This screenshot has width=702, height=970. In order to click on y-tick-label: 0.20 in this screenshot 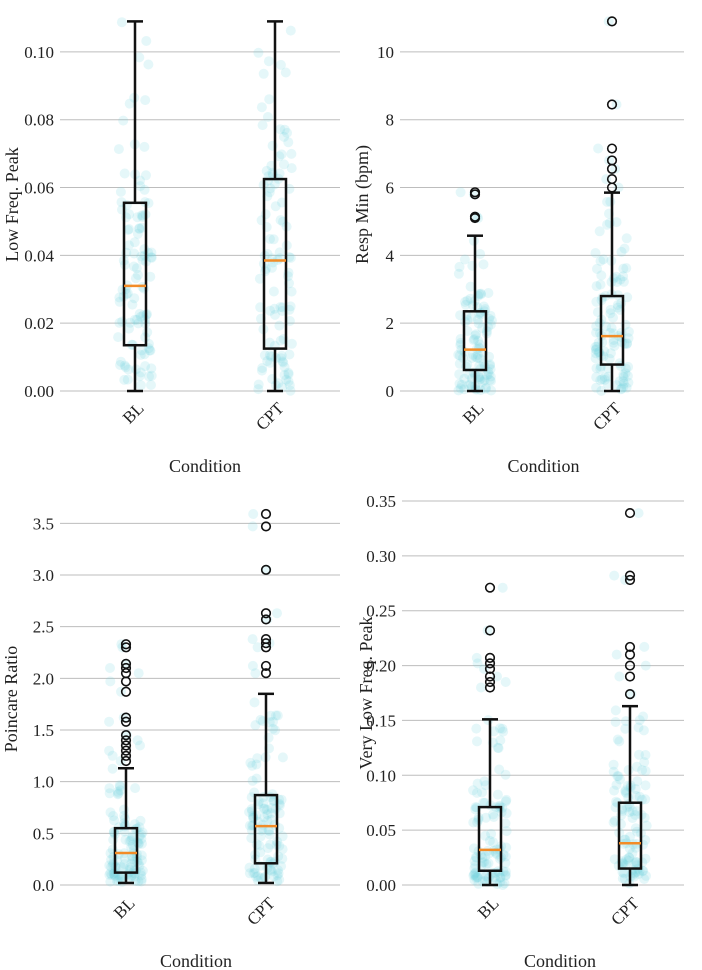, I will do `click(381, 666)`.